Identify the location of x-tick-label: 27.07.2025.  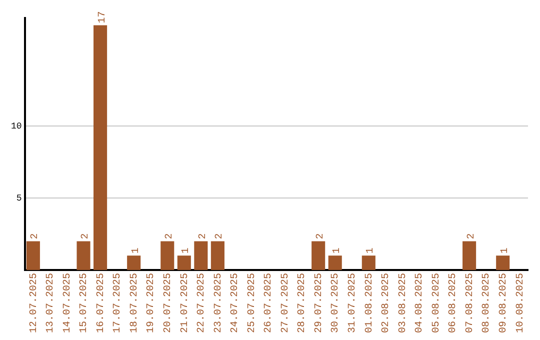
(286, 303).